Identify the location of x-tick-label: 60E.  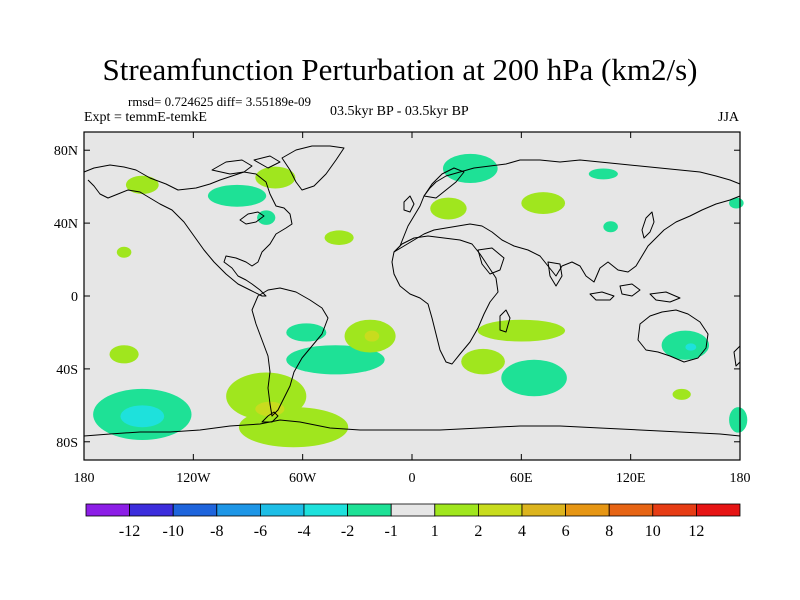
(521, 478).